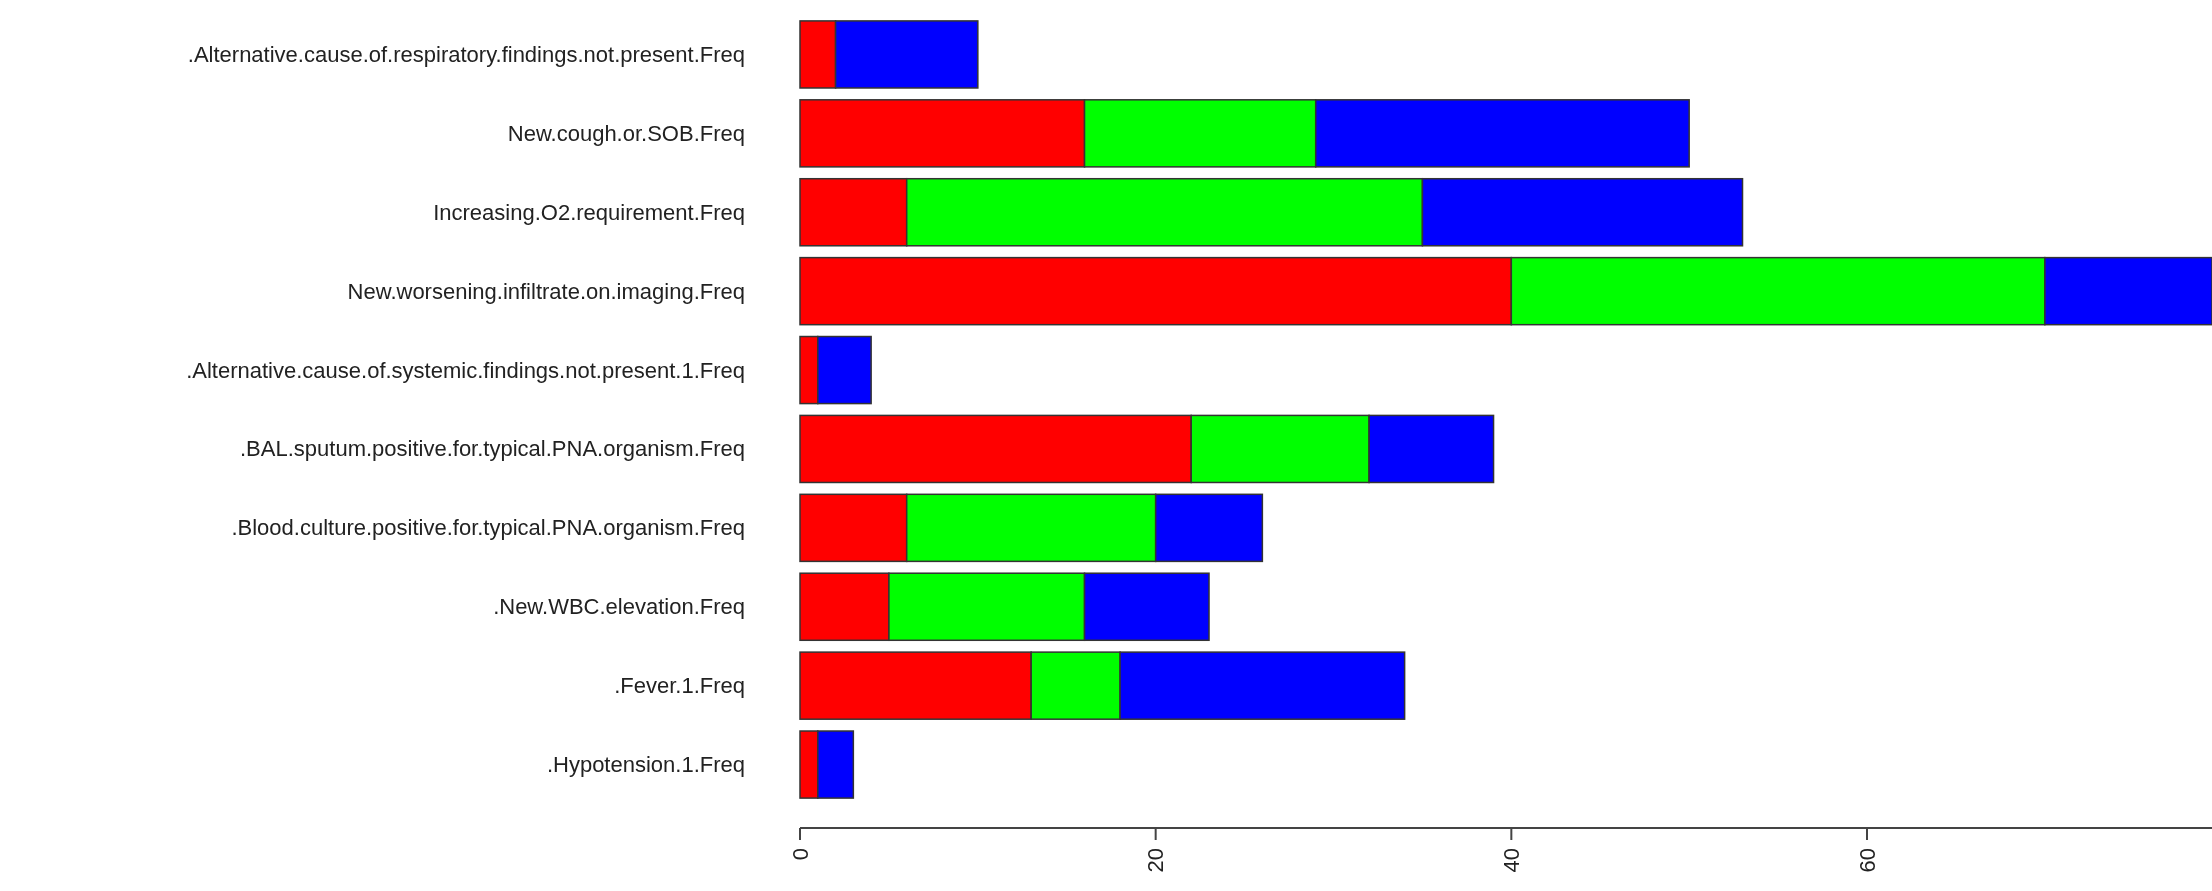 The height and width of the screenshot is (891, 2212). Describe the element at coordinates (626, 133) in the screenshot. I see `y-tick-label: New.cough.or.SOB.Freq` at that location.